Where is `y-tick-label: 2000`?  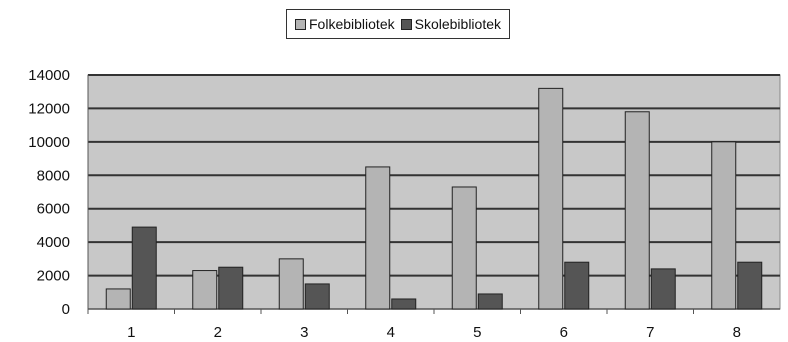
y-tick-label: 2000 is located at coordinates (53, 276).